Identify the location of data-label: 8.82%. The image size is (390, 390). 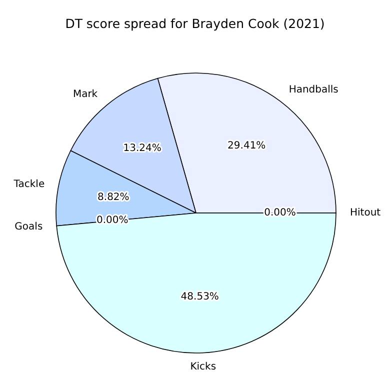
(114, 198).